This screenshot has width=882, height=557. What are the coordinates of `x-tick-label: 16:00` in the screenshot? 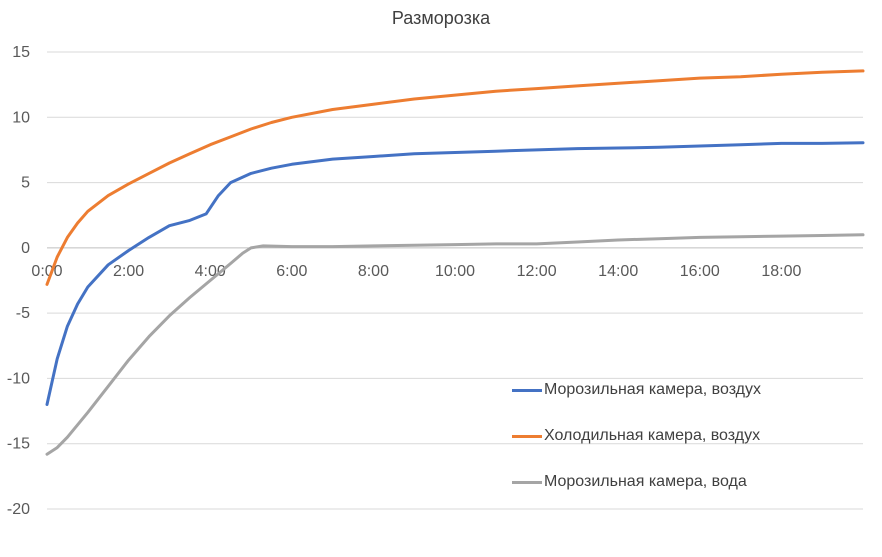 It's located at (700, 271).